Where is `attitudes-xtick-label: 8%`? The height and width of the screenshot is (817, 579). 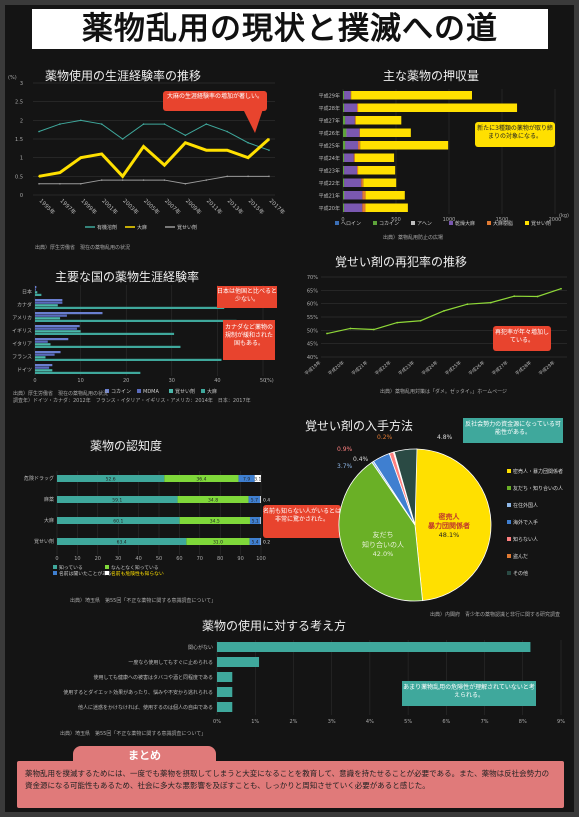 attitudes-xtick-label: 8% is located at coordinates (523, 722).